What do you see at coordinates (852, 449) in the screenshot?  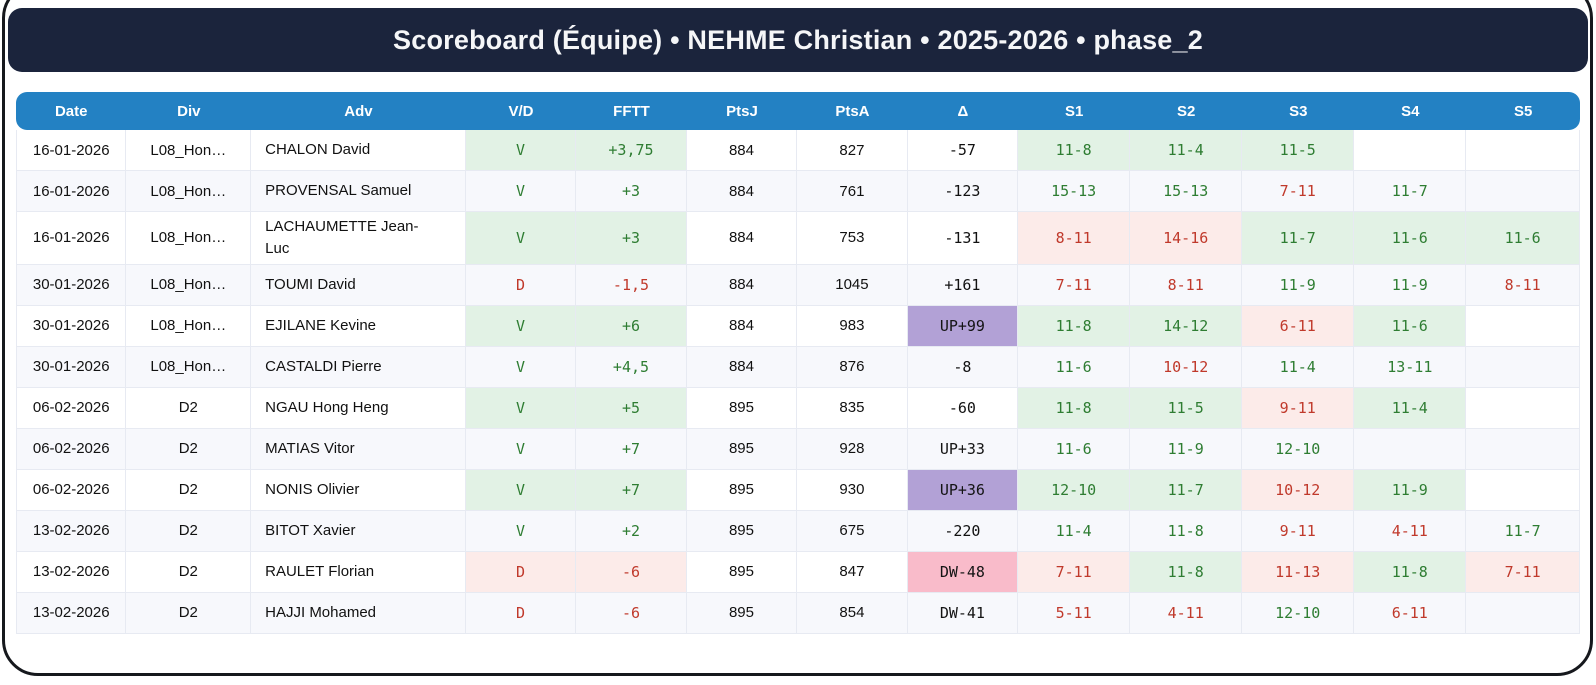 I see `cell-ptsa: 928` at bounding box center [852, 449].